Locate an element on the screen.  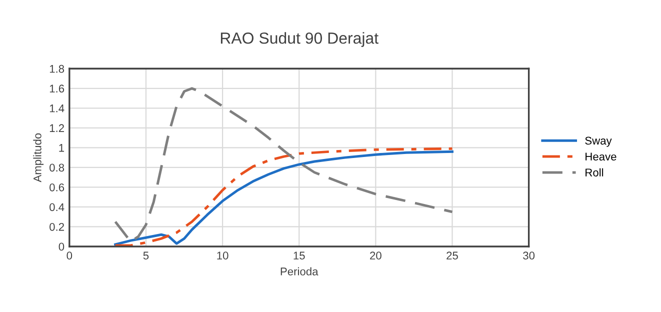
chart-title: RAO Sudut 90 Derajat is located at coordinates (299, 39).